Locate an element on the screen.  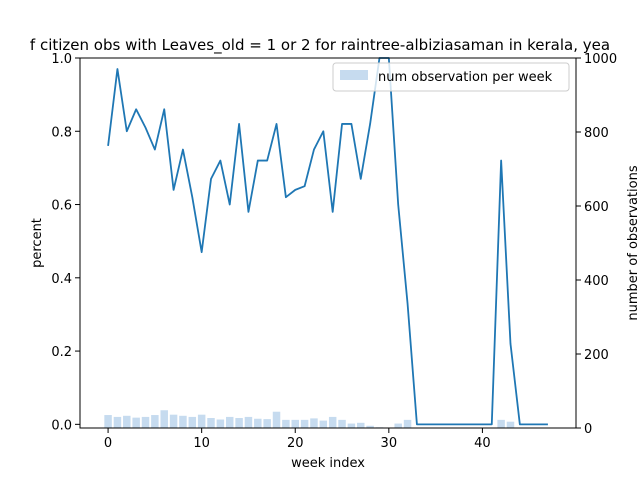
y-right-tick-label: 400 is located at coordinates (596, 281).